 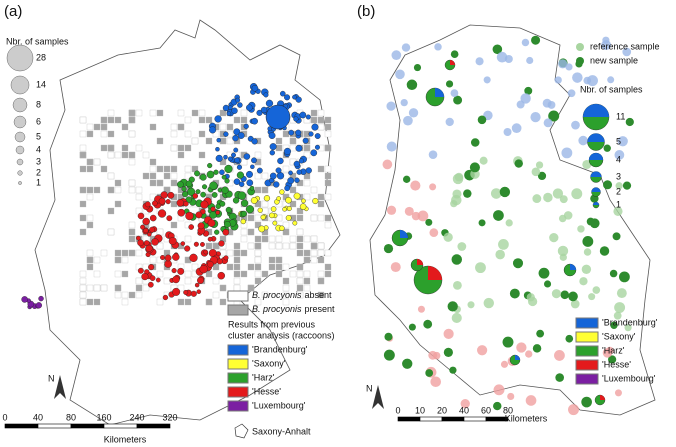 What do you see at coordinates (614, 60) in the screenshot?
I see `legend-label: new sample` at bounding box center [614, 60].